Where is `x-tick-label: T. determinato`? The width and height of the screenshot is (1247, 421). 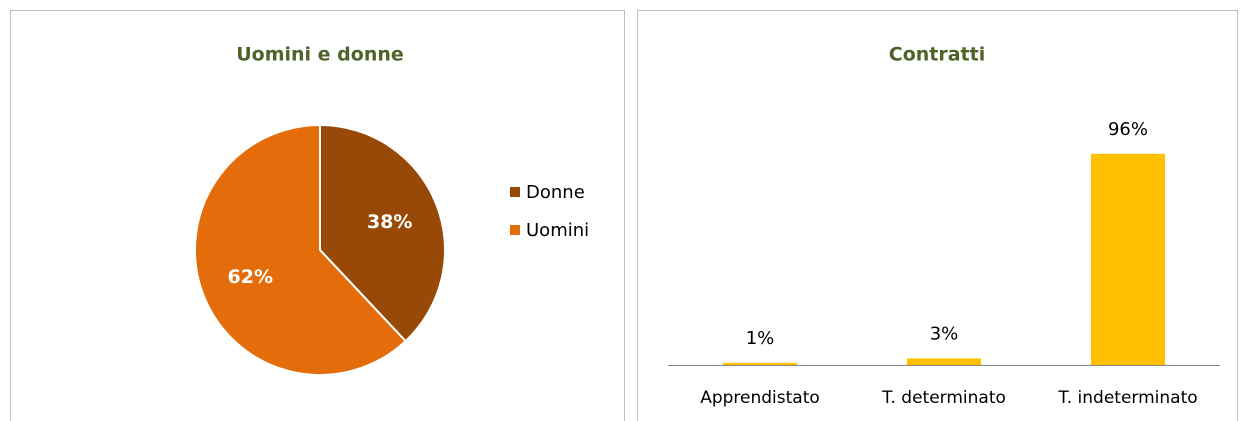 x-tick-label: T. determinato is located at coordinates (943, 398).